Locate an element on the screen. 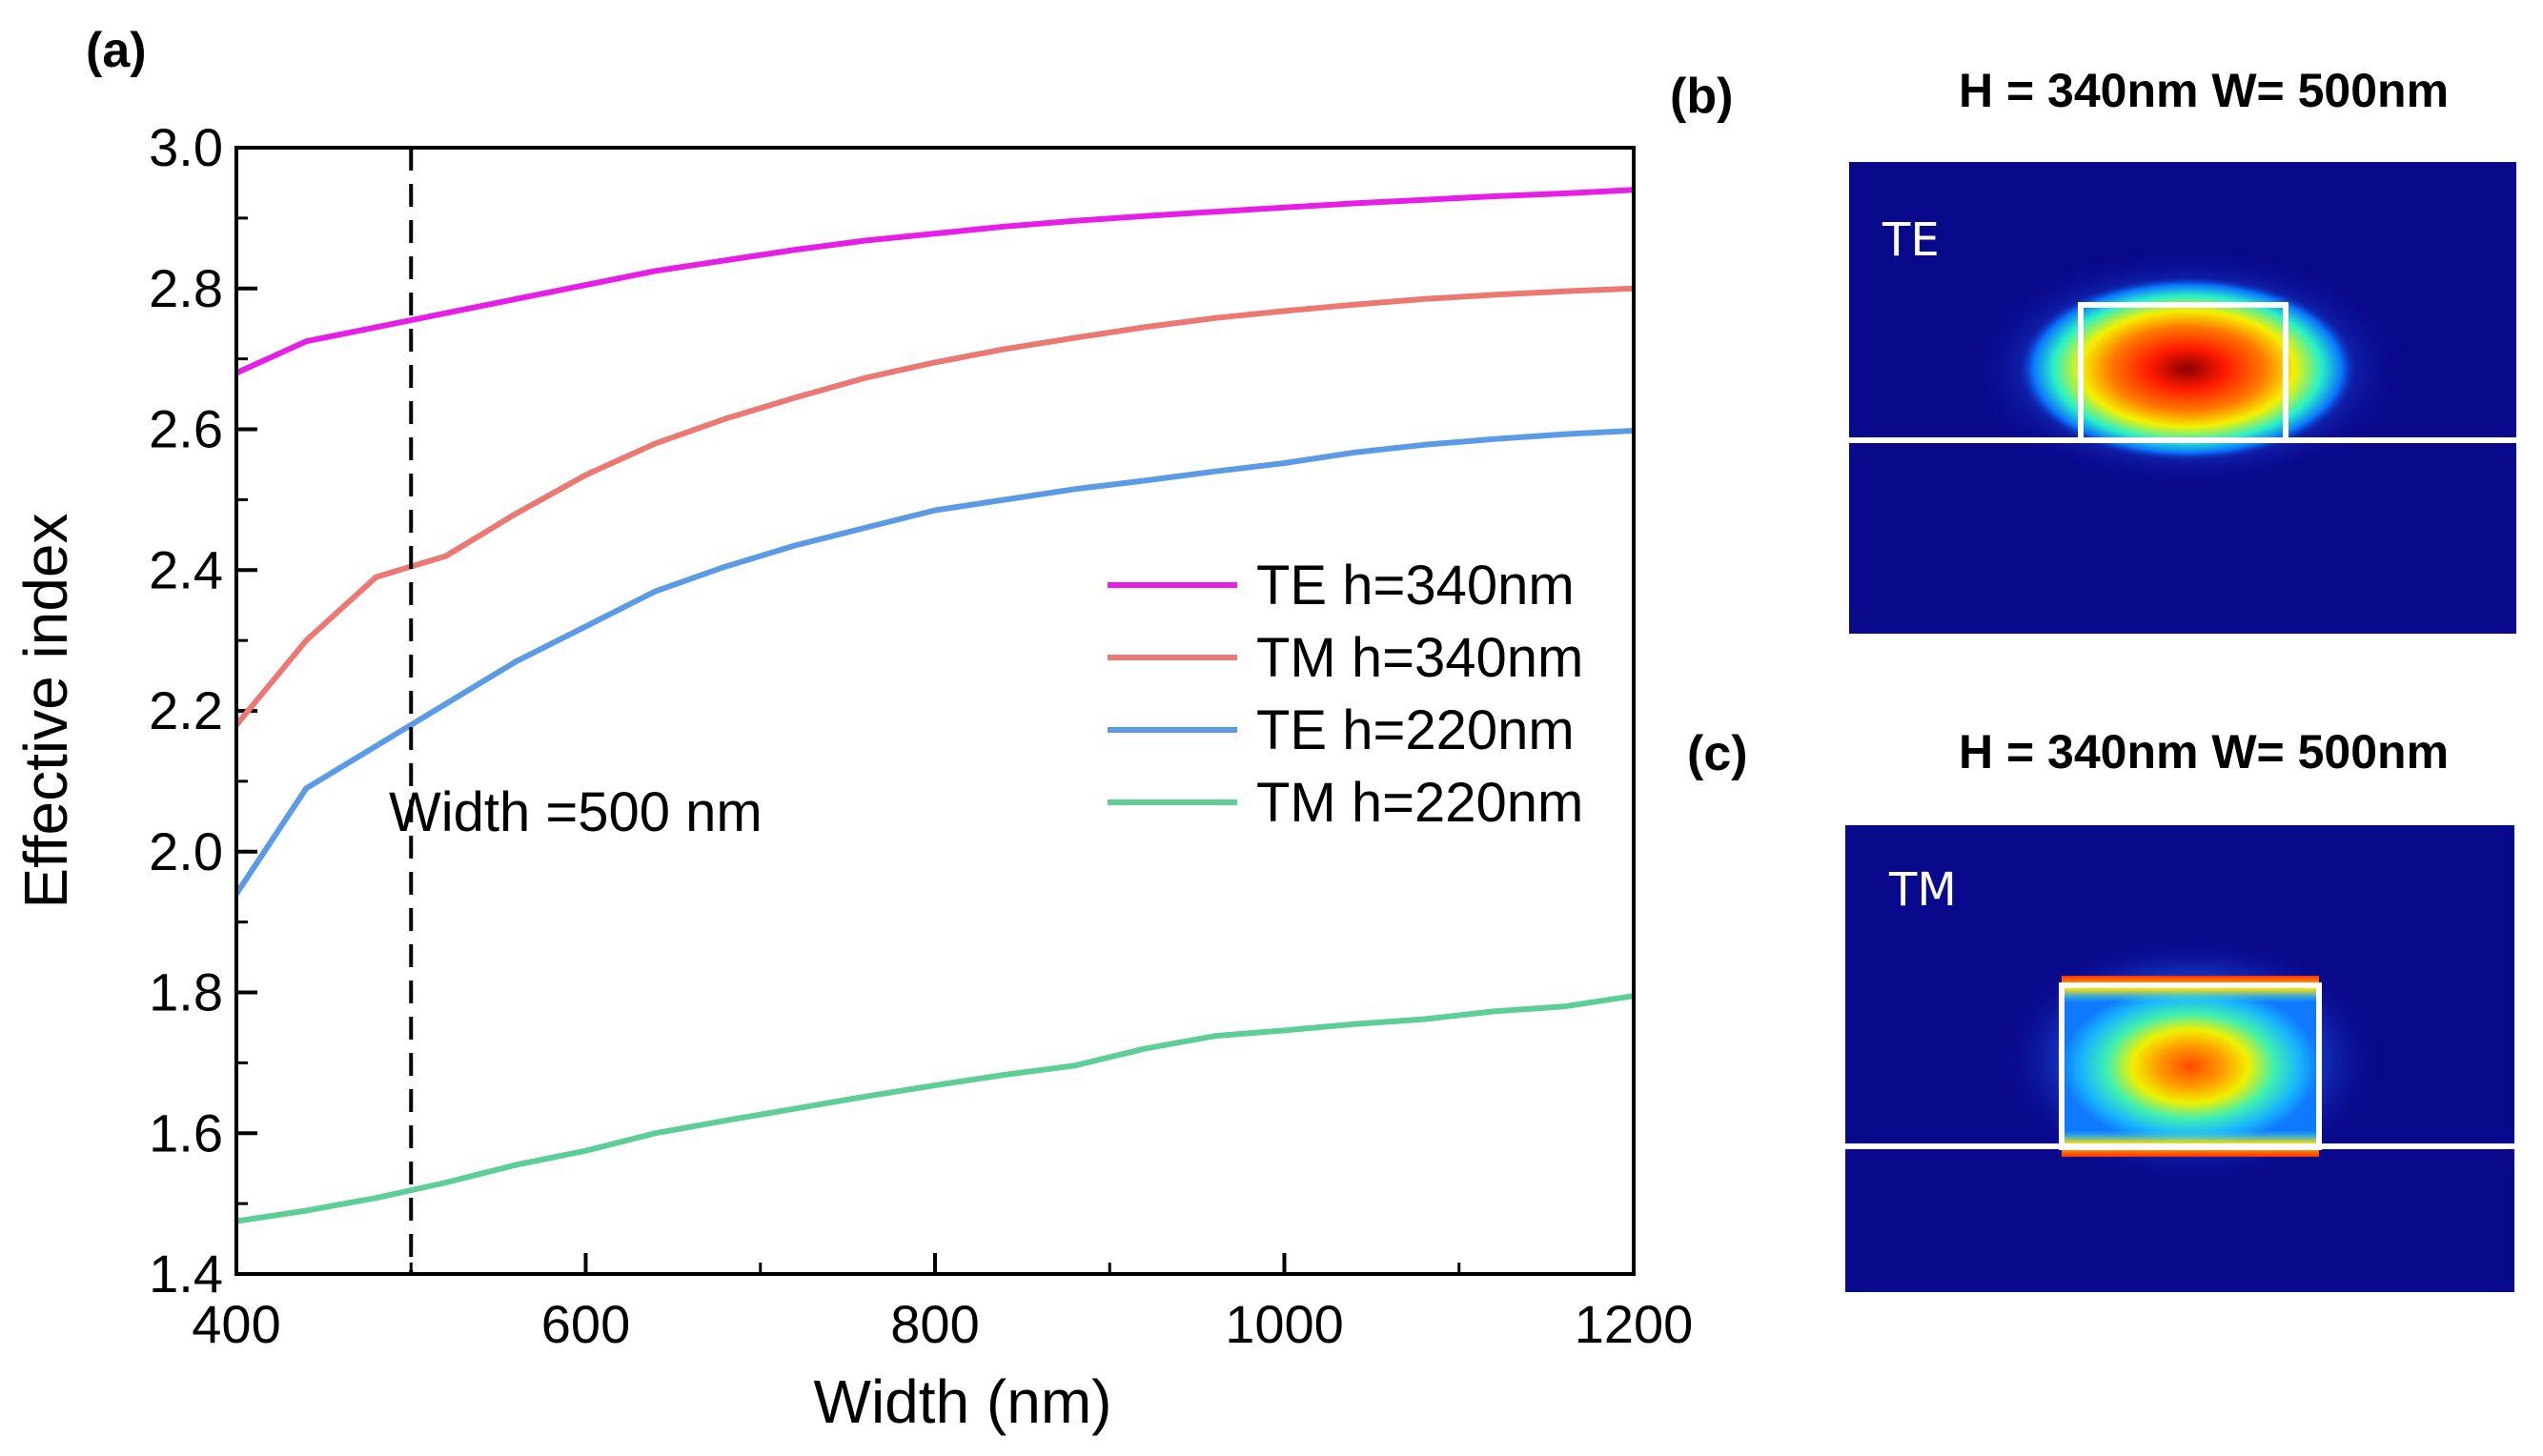 This screenshot has height=1456, width=2543. x-tick-label: 800 is located at coordinates (934, 1324).